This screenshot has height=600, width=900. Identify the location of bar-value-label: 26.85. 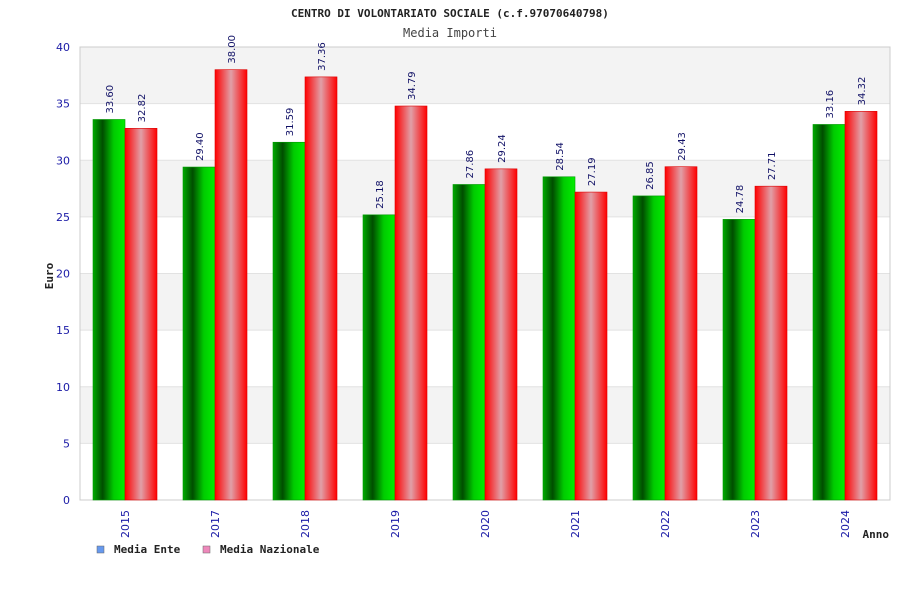
(650, 175).